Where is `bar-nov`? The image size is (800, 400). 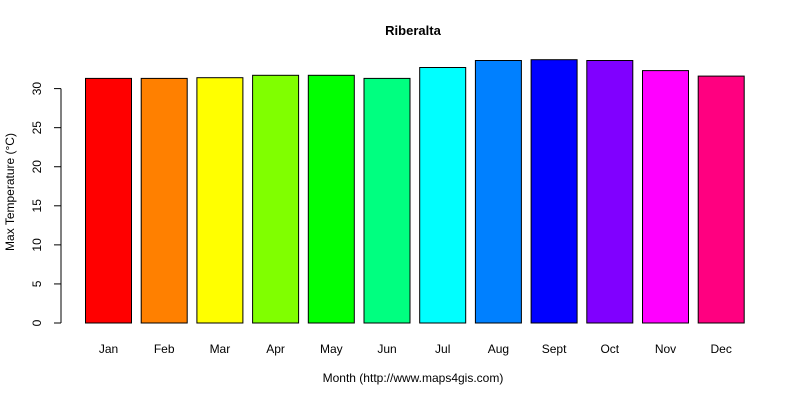 bar-nov is located at coordinates (665, 197).